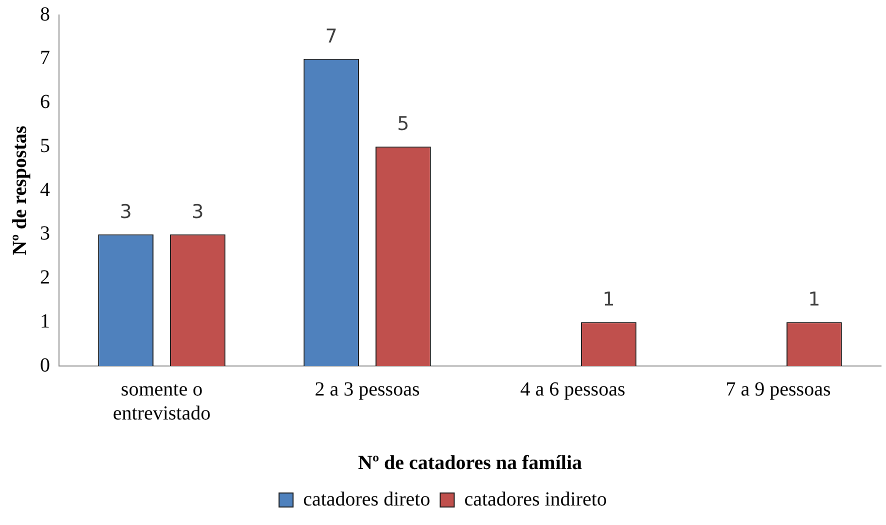 The image size is (886, 525). Describe the element at coordinates (45, 145) in the screenshot. I see `y-tick-label: 5` at that location.